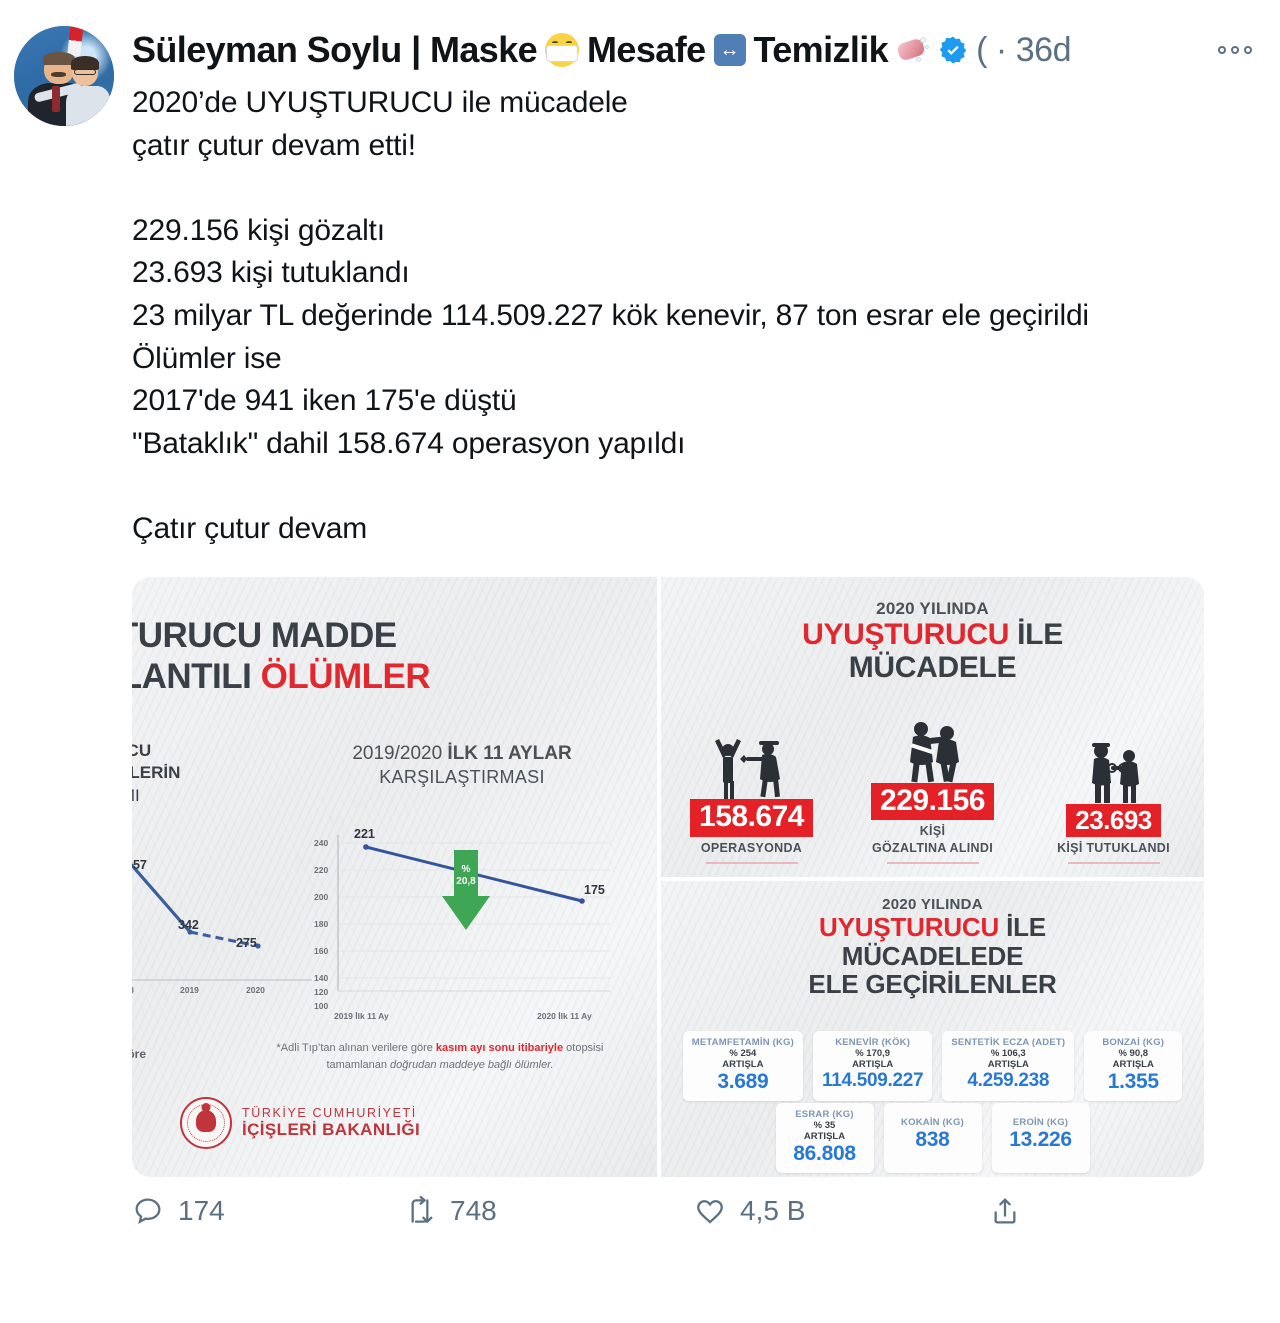 The image size is (1280, 1323). Describe the element at coordinates (356, 1047) in the screenshot. I see `footnote-part-a: *Adli Tıp’tan alınan verilere göre` at that location.